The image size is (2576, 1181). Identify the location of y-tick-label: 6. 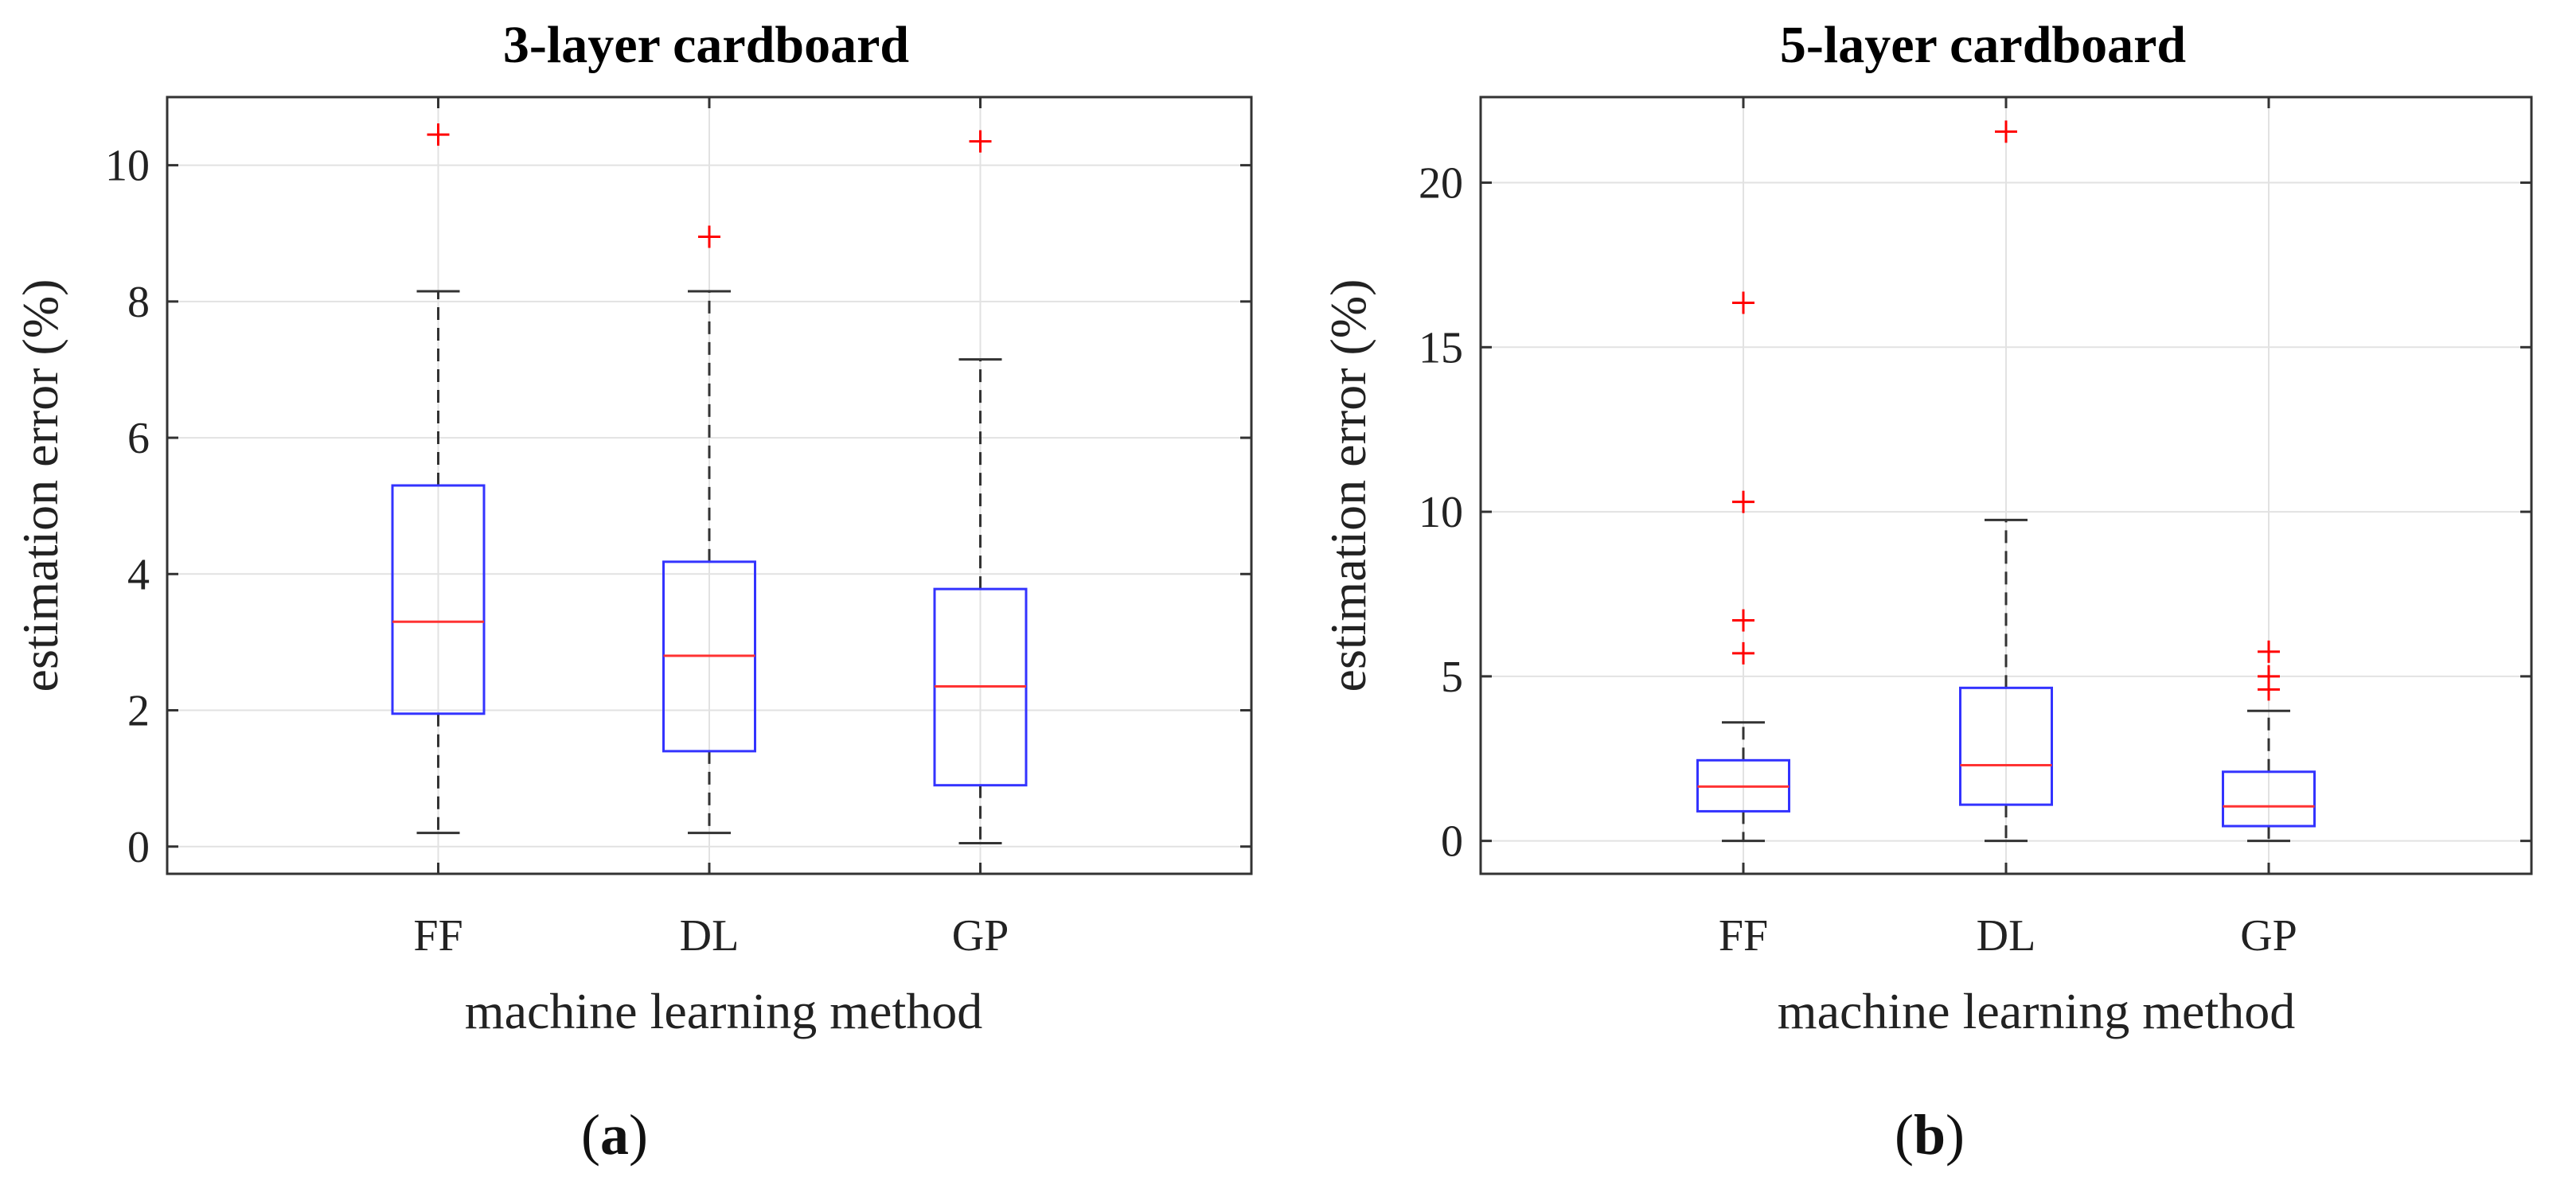
(138, 438).